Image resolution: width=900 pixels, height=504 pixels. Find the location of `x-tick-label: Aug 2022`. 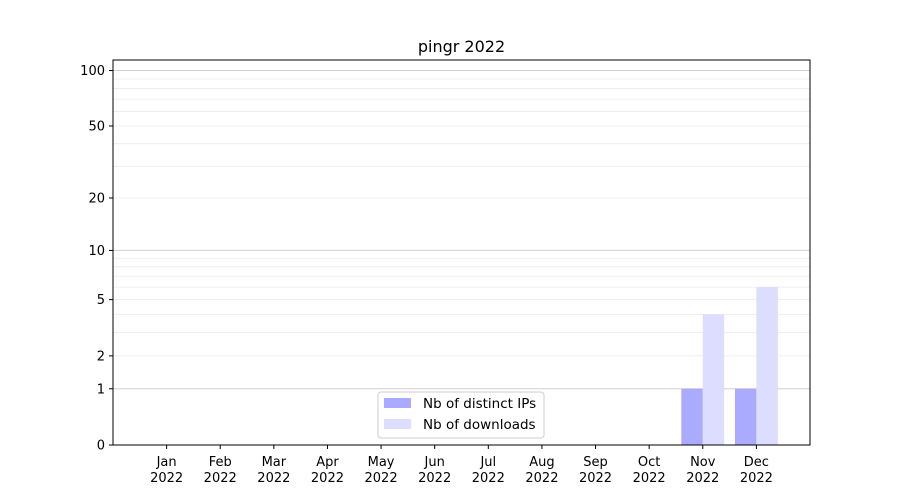

x-tick-label: Aug 2022 is located at coordinates (541, 470).